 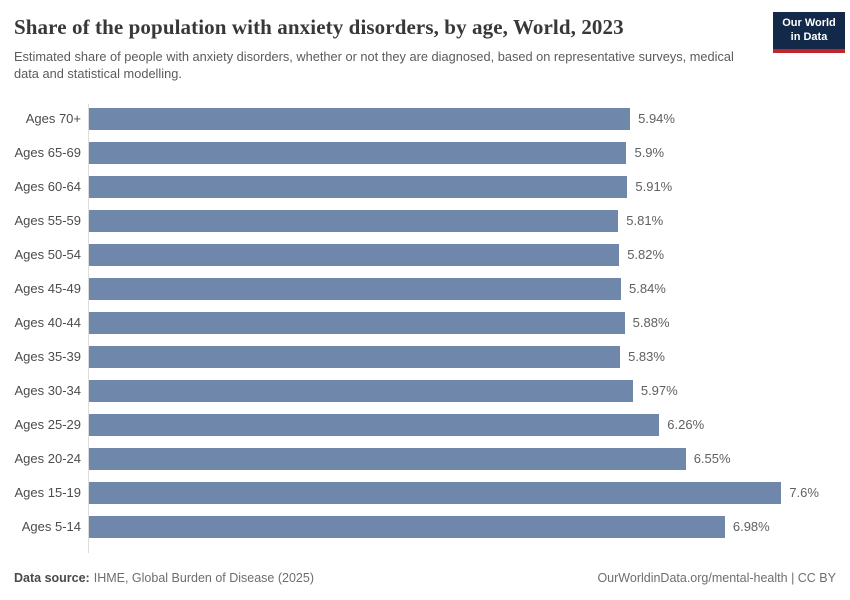 I want to click on chart-row: Ages 20-24 6.55%, so click(x=425, y=459).